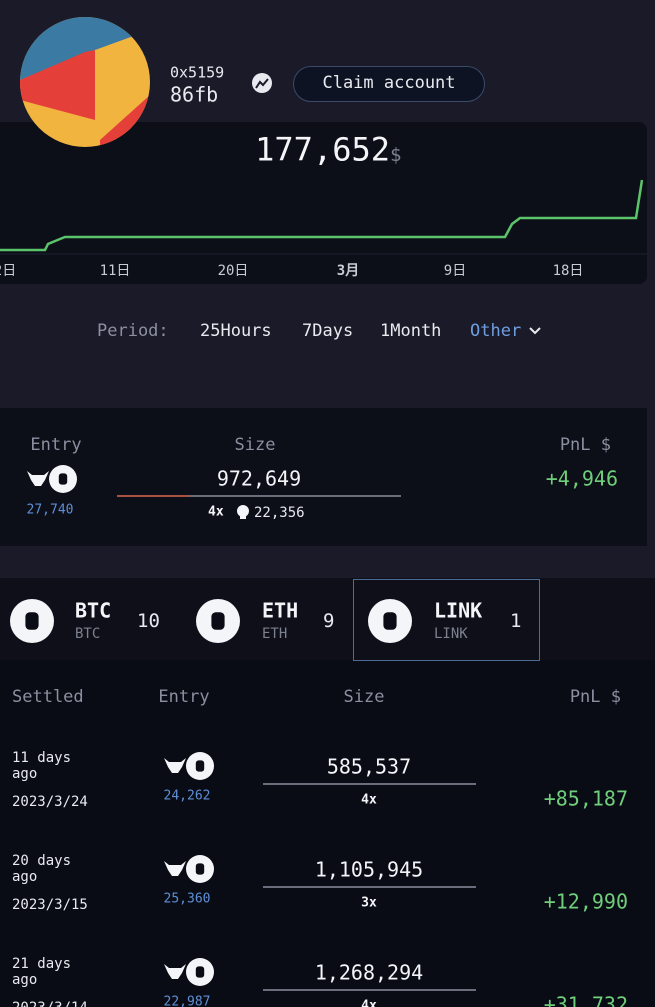 The image size is (655, 1007). Describe the element at coordinates (585, 999) in the screenshot. I see `pnl: +31,732` at that location.